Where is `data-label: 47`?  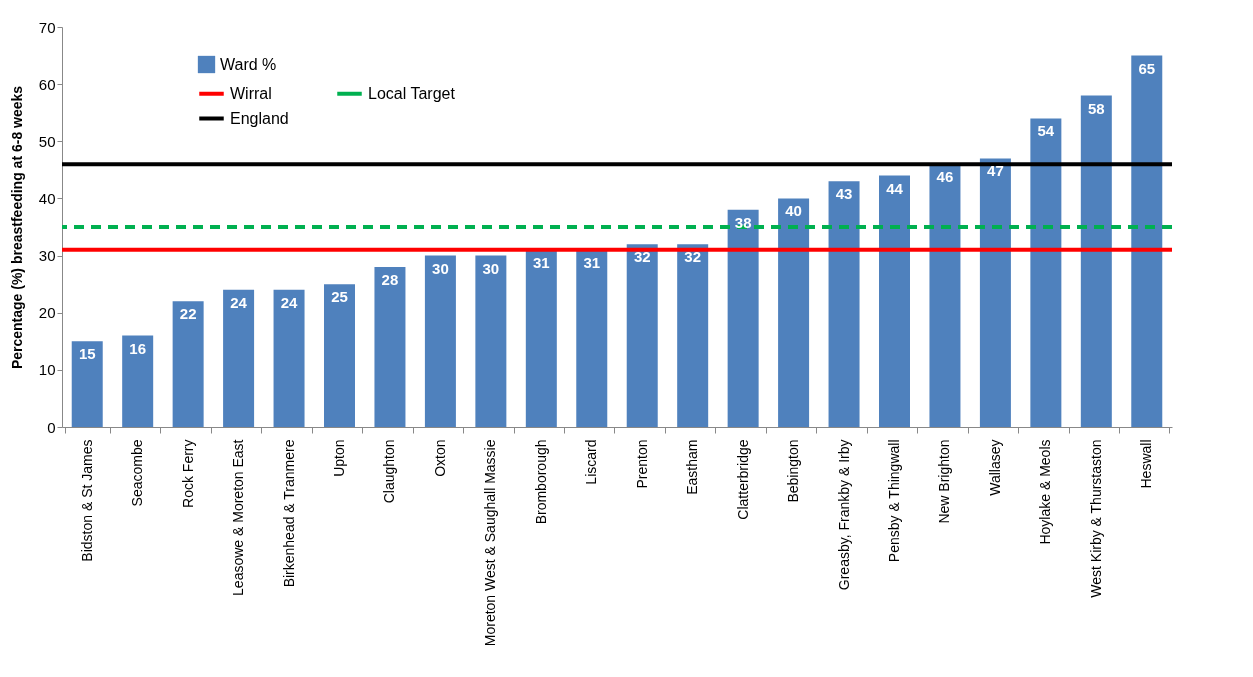
data-label: 47 is located at coordinates (995, 171).